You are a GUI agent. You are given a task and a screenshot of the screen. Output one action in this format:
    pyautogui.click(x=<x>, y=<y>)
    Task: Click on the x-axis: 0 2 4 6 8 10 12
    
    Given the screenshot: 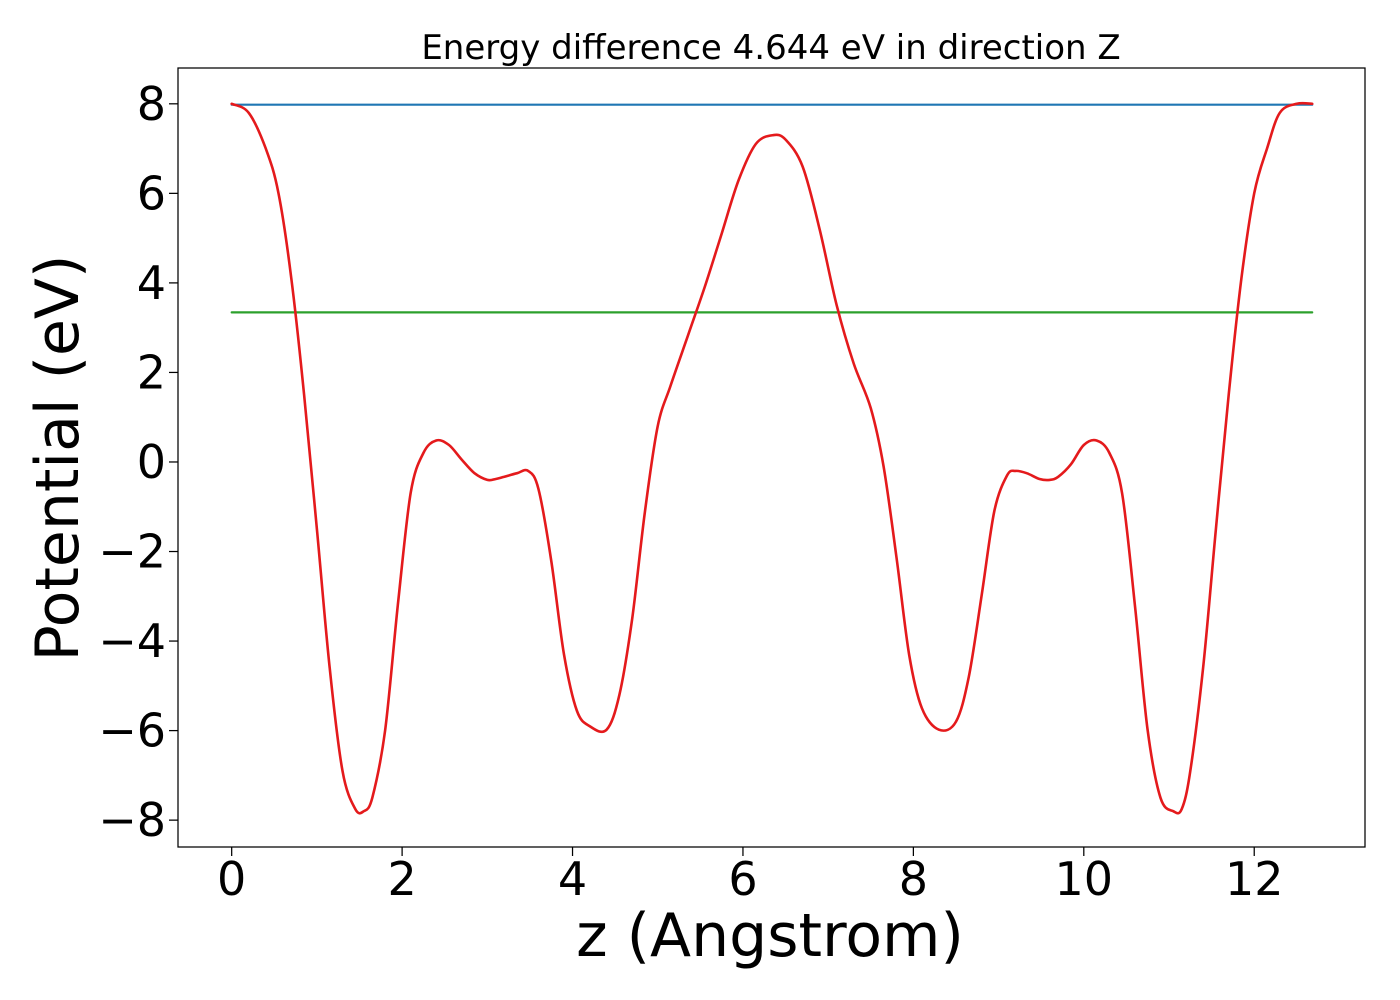 What is the action you would take?
    pyautogui.click(x=750, y=876)
    